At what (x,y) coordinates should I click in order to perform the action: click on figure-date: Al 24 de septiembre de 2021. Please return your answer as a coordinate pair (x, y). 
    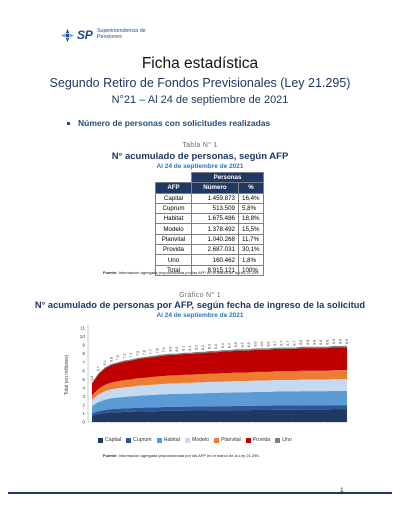
    Looking at the image, I should click on (200, 315).